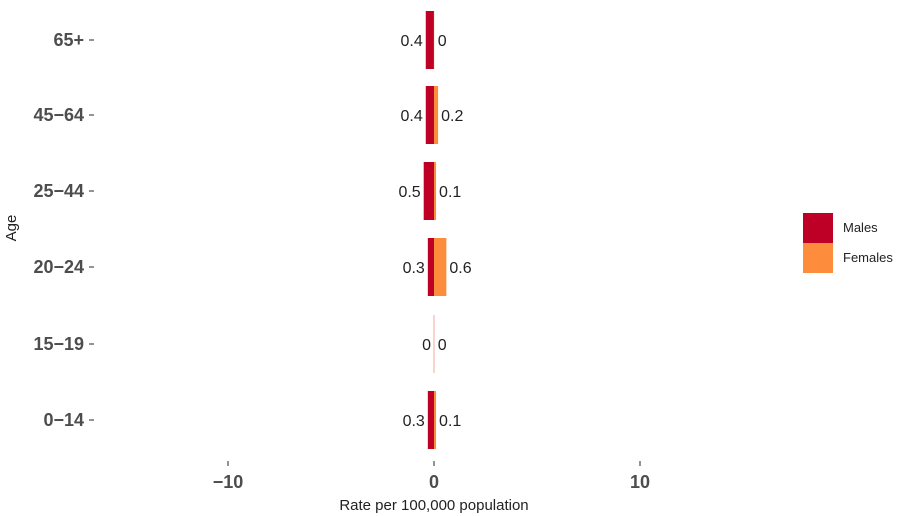 The width and height of the screenshot is (904, 516). I want to click on x-axis: −10 0 10, so click(431, 476).